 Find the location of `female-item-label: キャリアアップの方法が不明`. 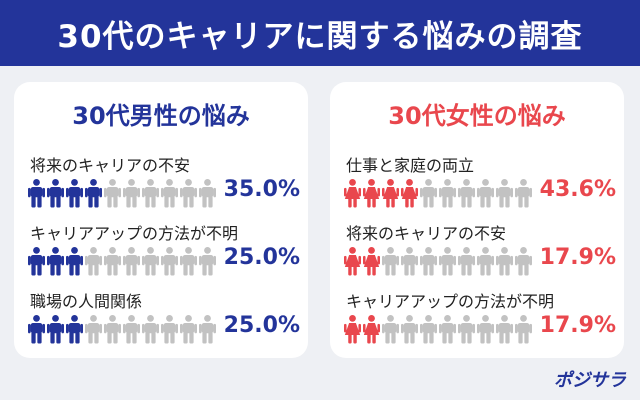

female-item-label: キャリアアップの方法が不明 is located at coordinates (450, 301).